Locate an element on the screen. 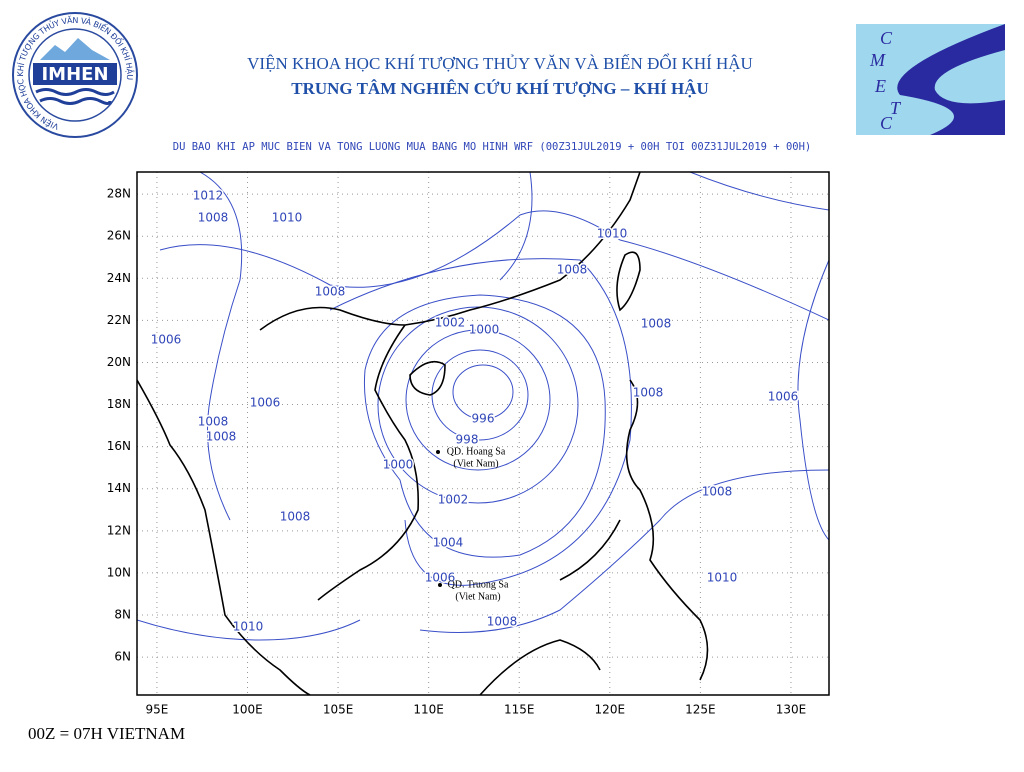 This screenshot has height=772, width=1024. logo-letter: E is located at coordinates (880, 86).